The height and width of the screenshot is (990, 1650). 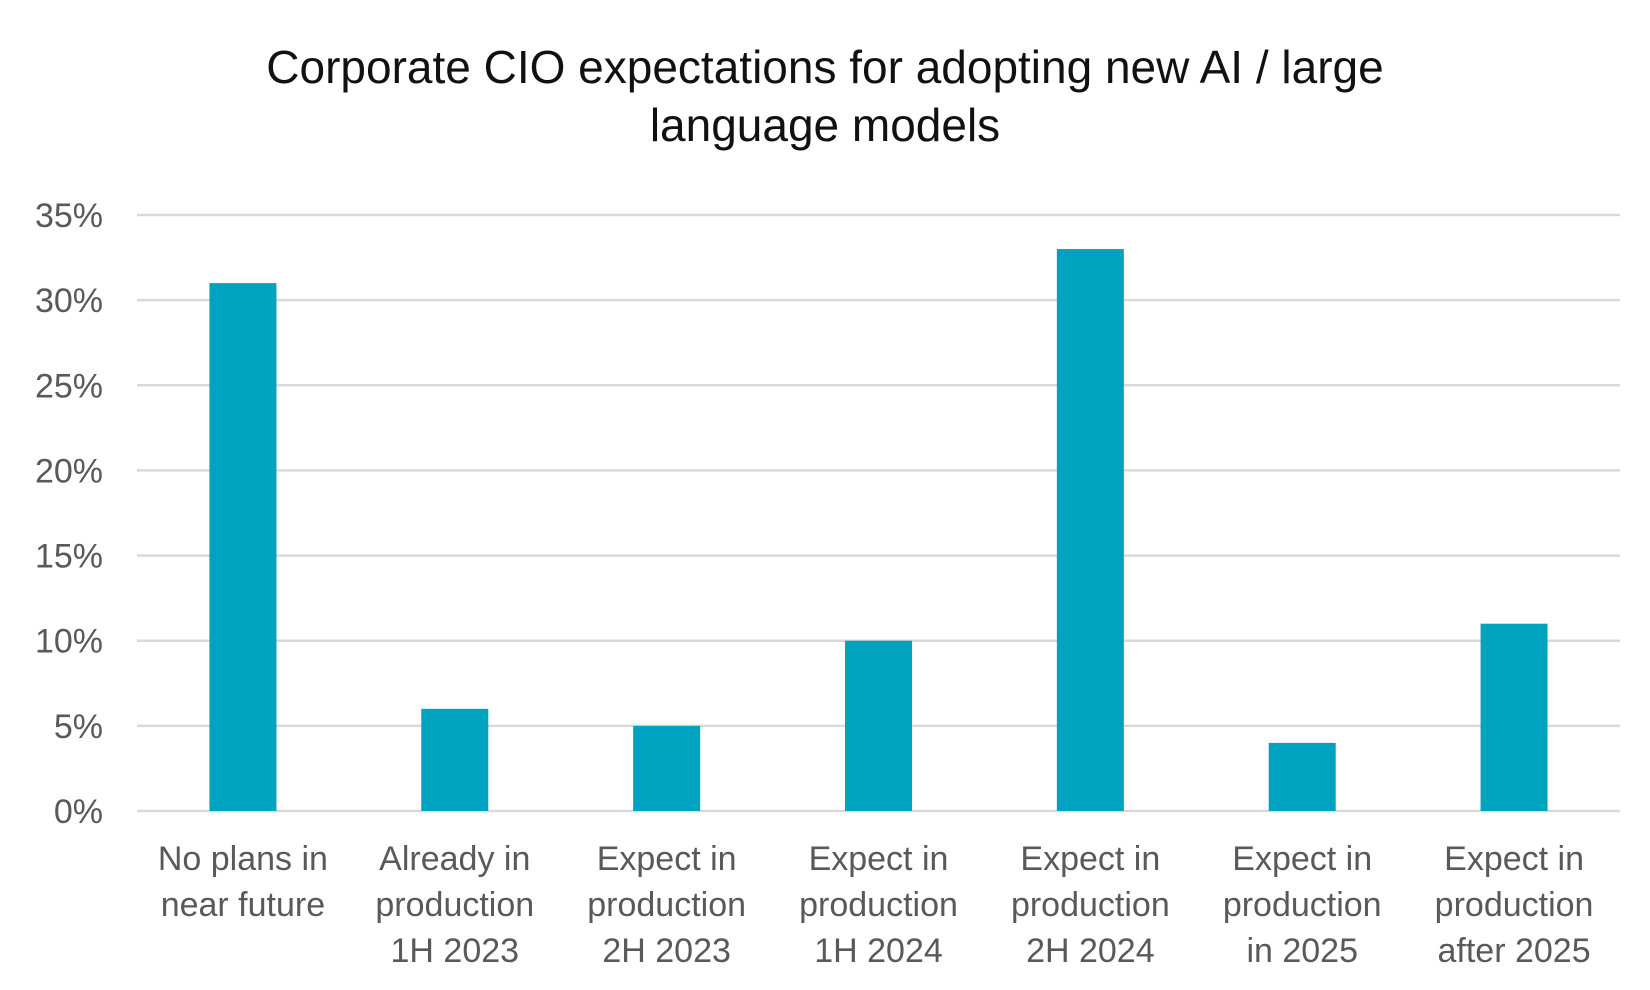 What do you see at coordinates (69, 471) in the screenshot?
I see `y-tick-label: 20%` at bounding box center [69, 471].